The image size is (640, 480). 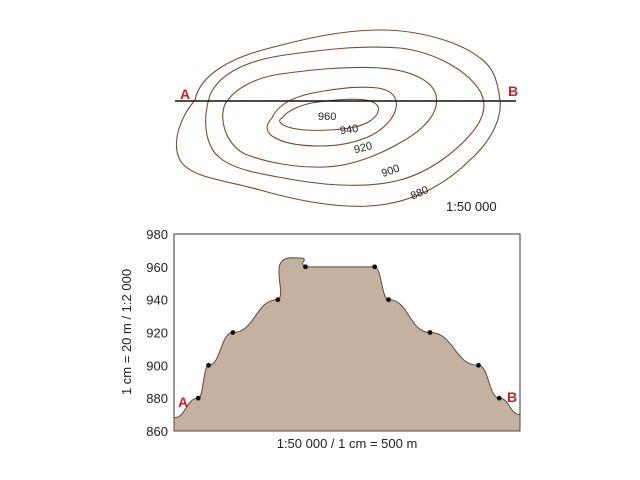 I want to click on point-a-label: A, so click(x=185, y=94).